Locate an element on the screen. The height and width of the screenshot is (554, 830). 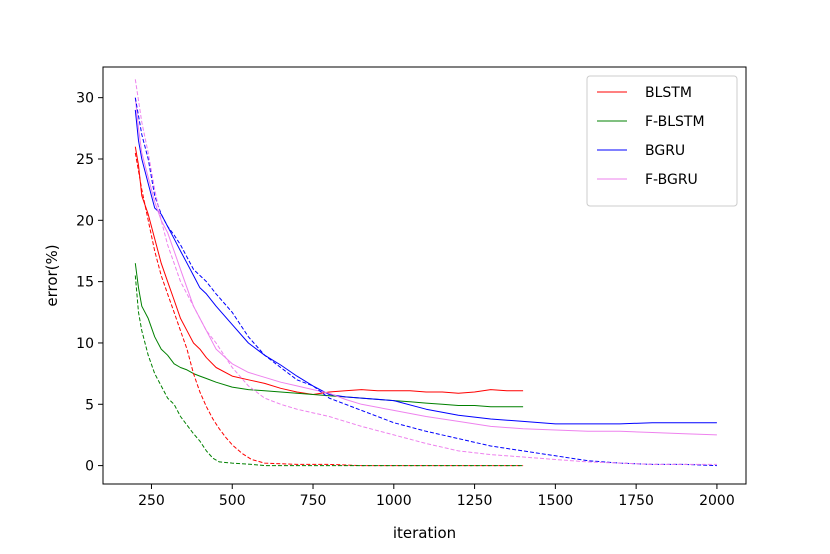
y-tick-label: 15 is located at coordinates (85, 283).